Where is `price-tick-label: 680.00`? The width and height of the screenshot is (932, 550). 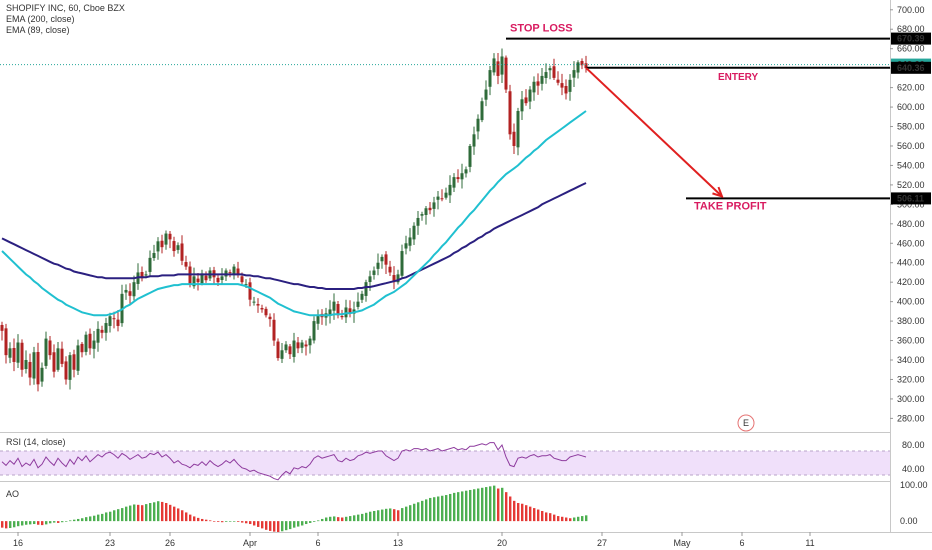
price-tick-label: 680.00 is located at coordinates (911, 29).